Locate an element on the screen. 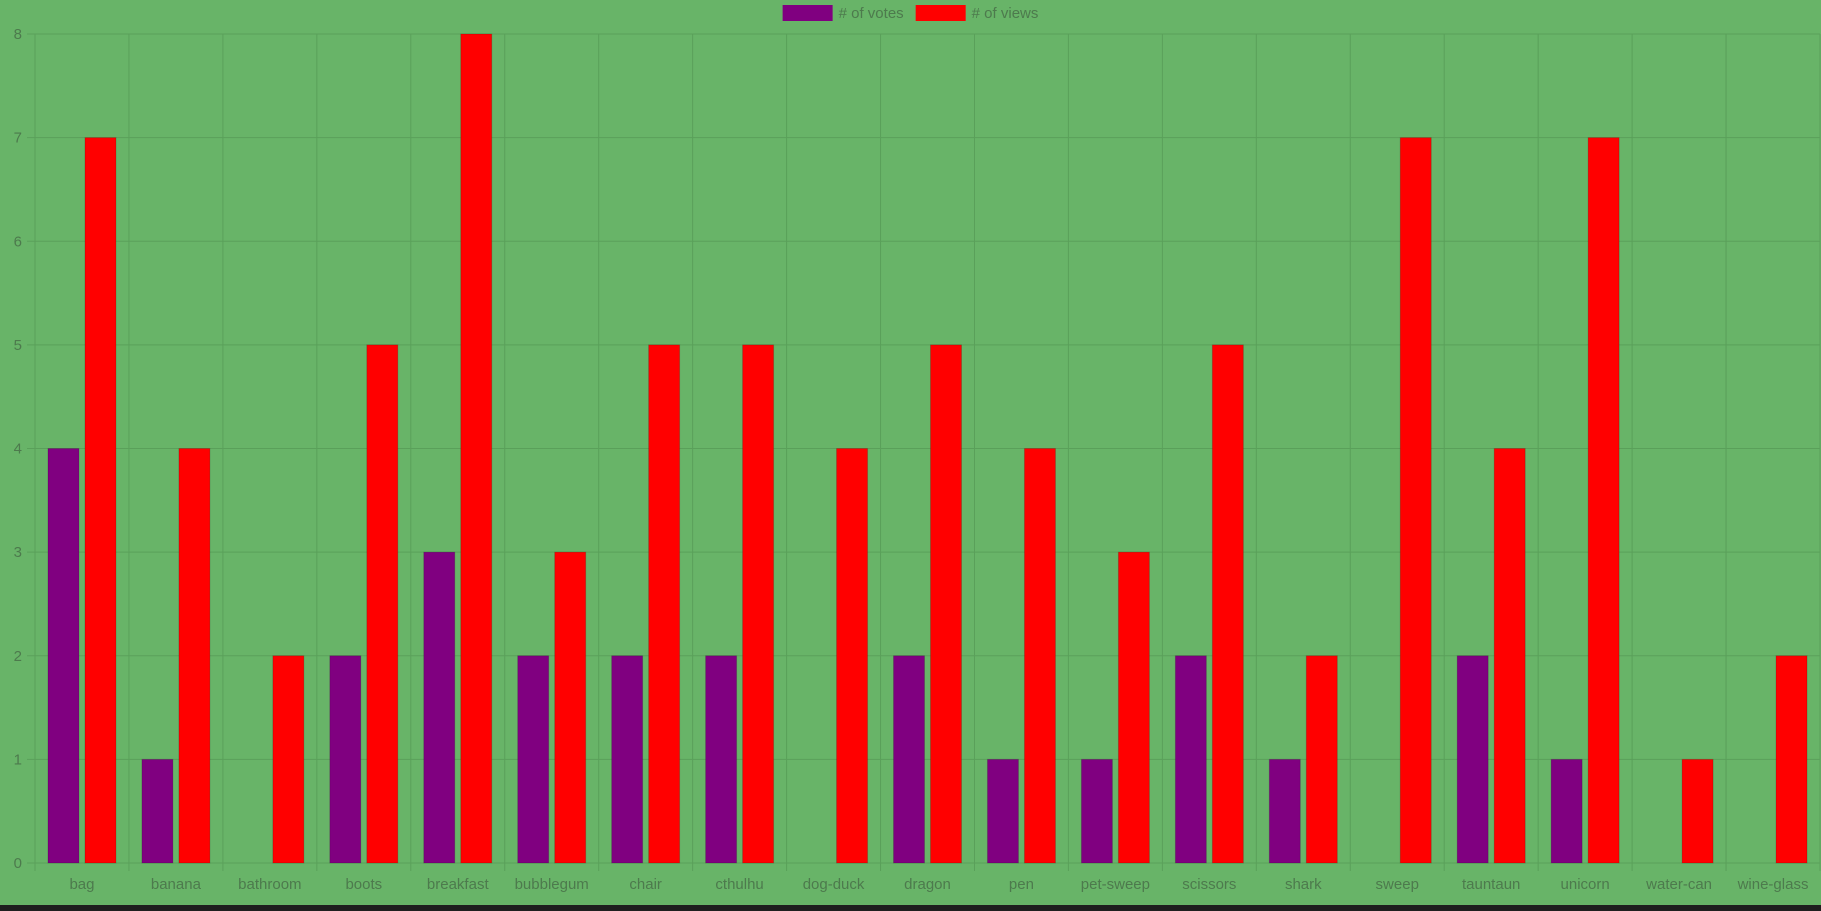 The width and height of the screenshot is (1821, 911). views-bar-banana is located at coordinates (194, 656).